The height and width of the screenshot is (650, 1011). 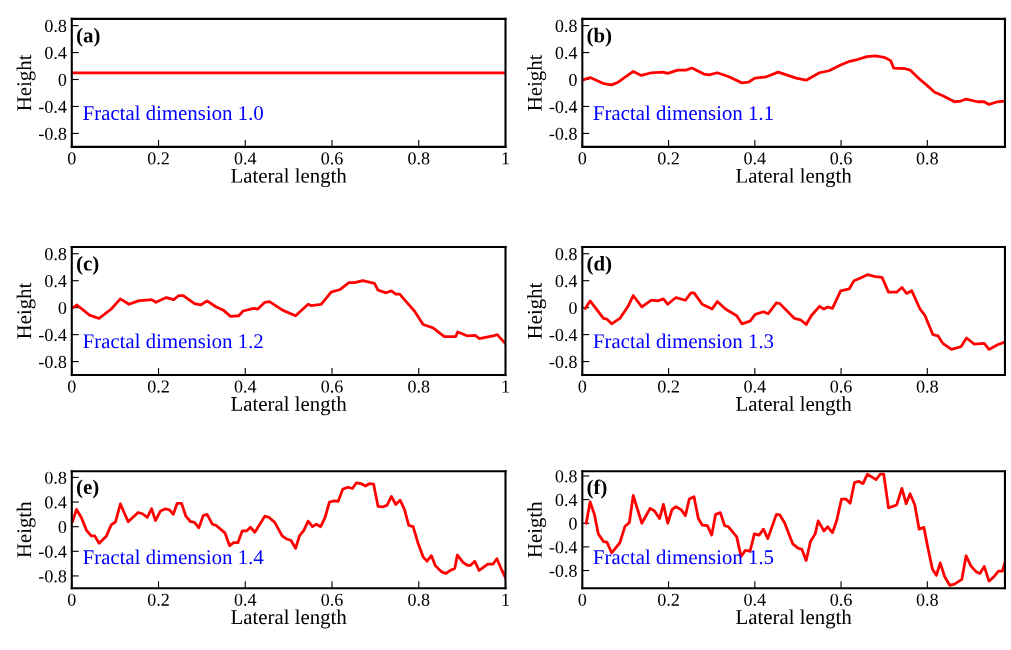 What do you see at coordinates (88, 37) in the screenshot?
I see `annotation: (a)` at bounding box center [88, 37].